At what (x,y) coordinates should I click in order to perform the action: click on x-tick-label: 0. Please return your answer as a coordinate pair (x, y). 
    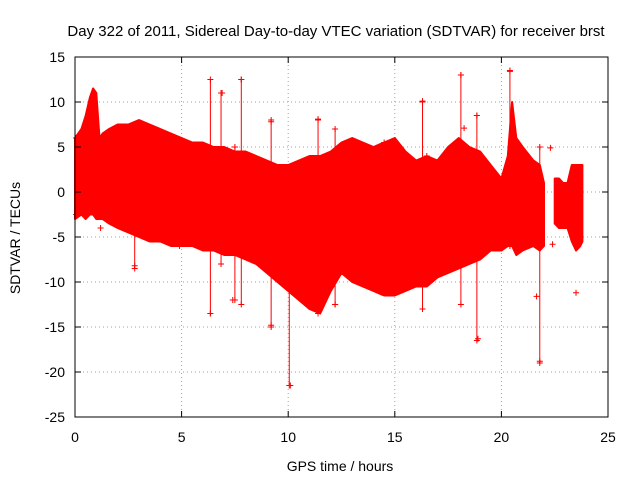
    Looking at the image, I should click on (75, 437).